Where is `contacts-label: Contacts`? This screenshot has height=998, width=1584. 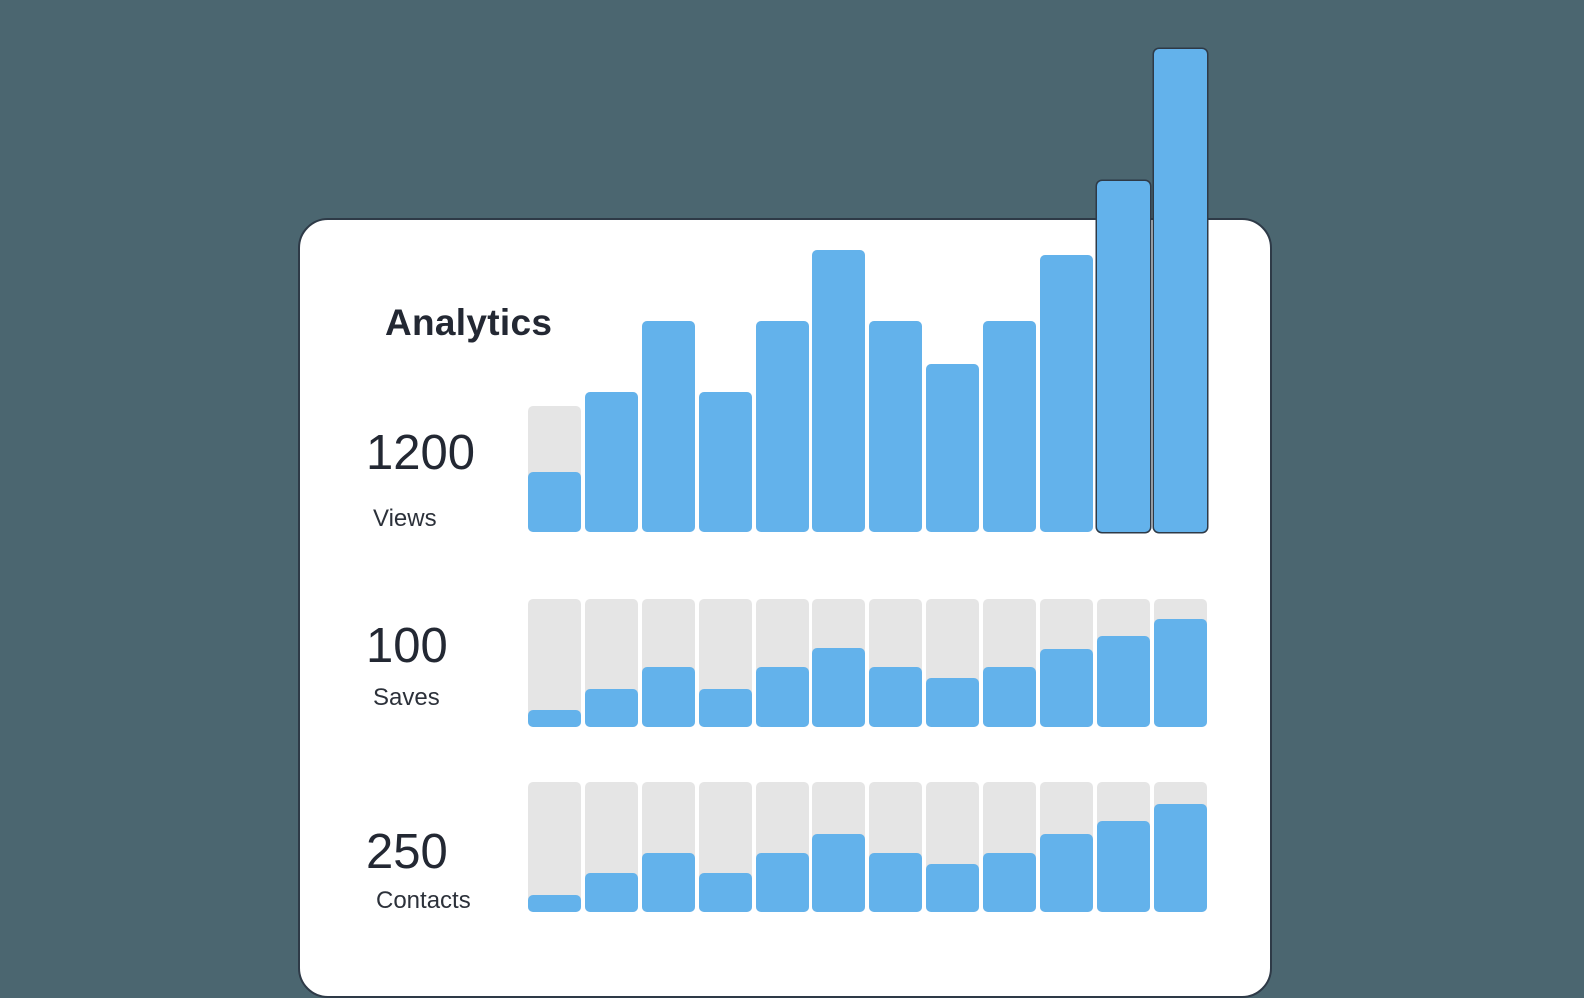 contacts-label: Contacts is located at coordinates (423, 900).